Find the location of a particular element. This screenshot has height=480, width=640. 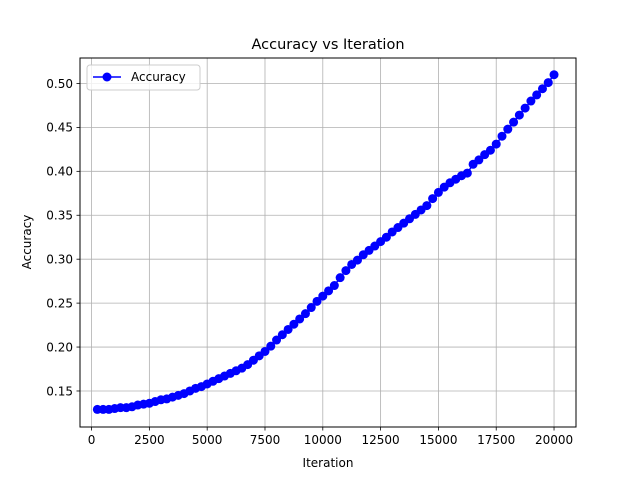

y-axis-label: Accuracy is located at coordinates (27, 242).